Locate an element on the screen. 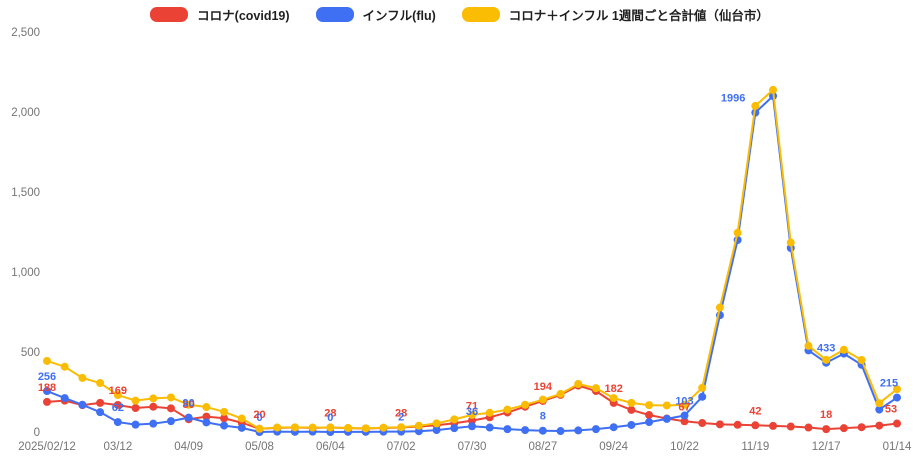  point-label-flu: 36 is located at coordinates (472, 412).